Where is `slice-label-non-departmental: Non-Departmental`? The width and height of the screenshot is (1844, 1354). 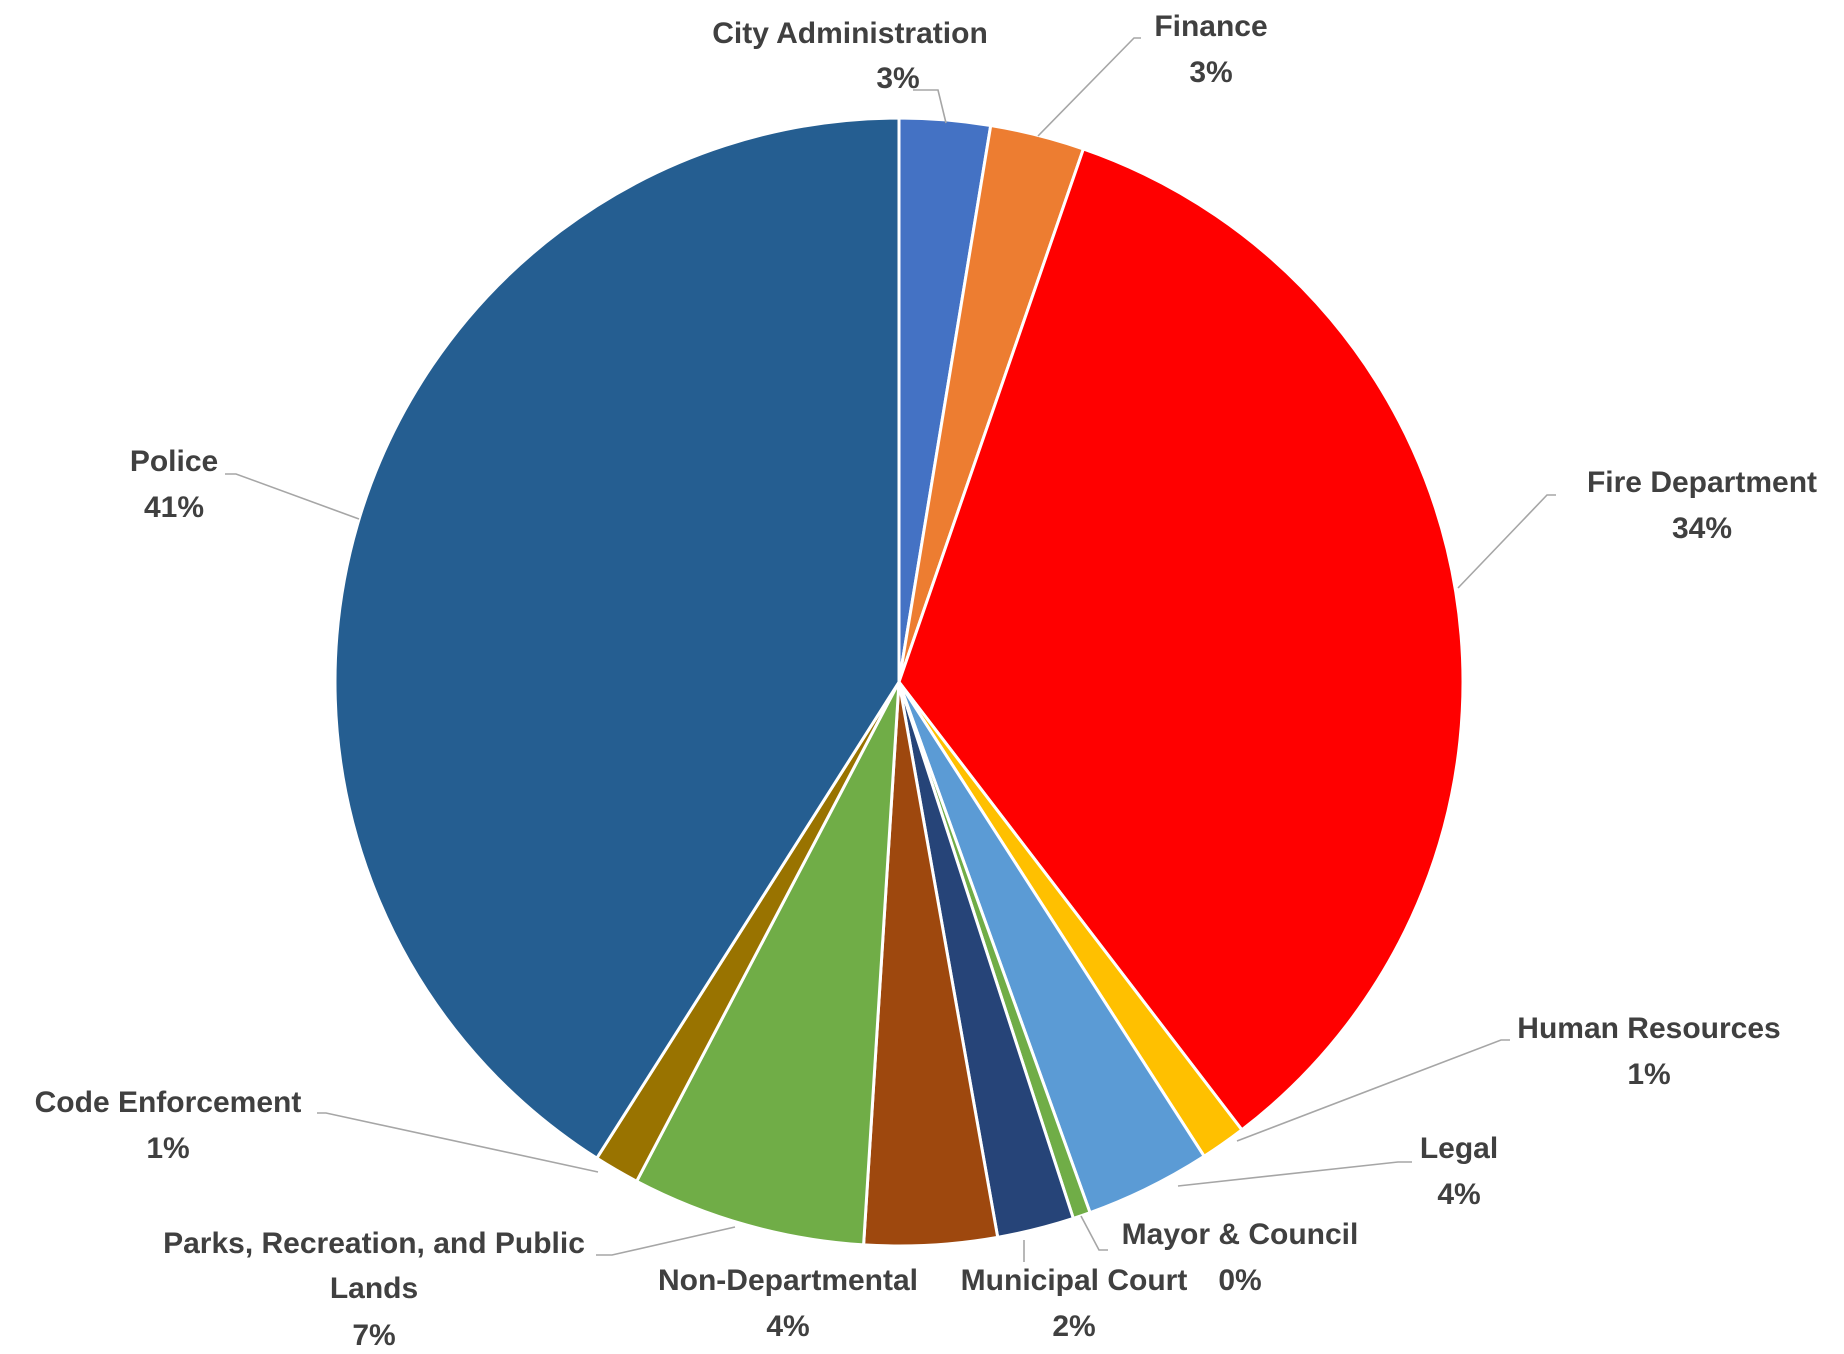 slice-label-non-departmental: Non-Departmental is located at coordinates (788, 1280).